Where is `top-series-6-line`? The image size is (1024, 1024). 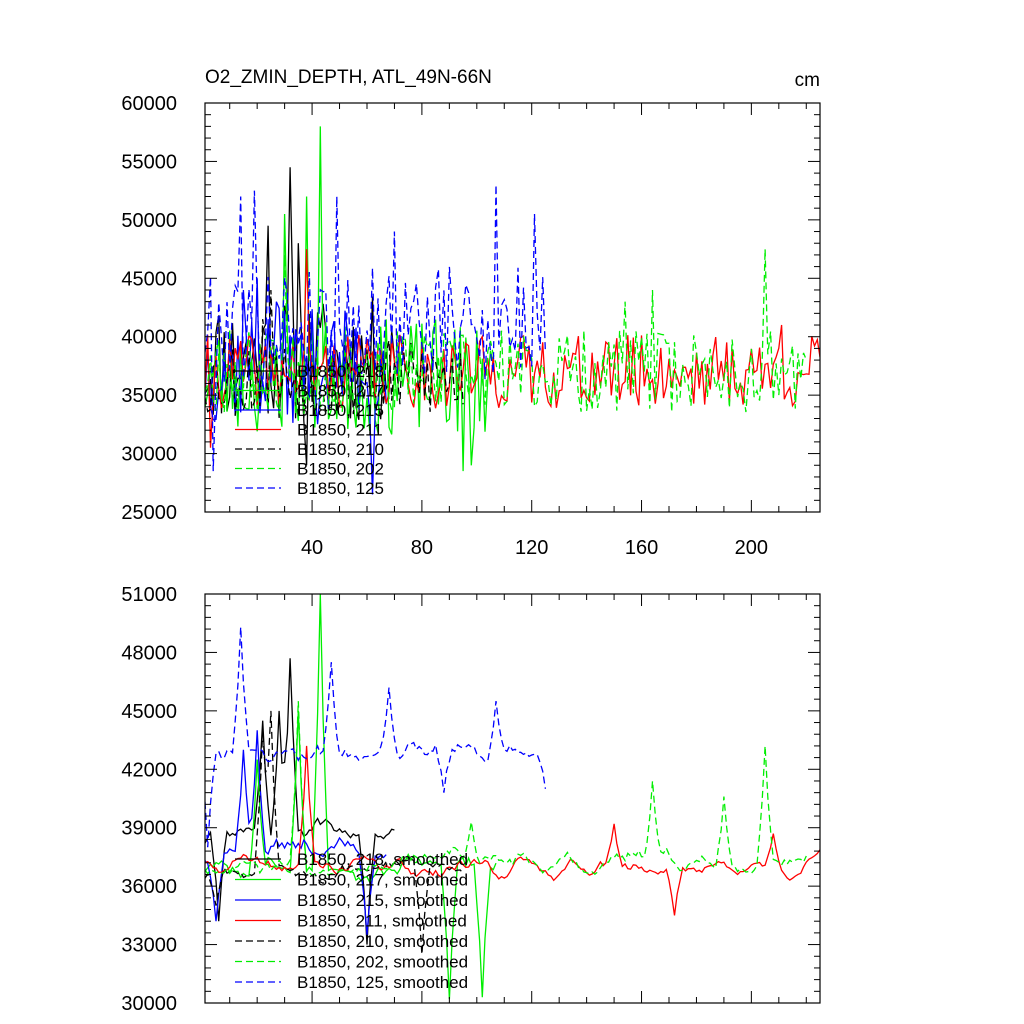
top-series-6-line is located at coordinates (376, 328).